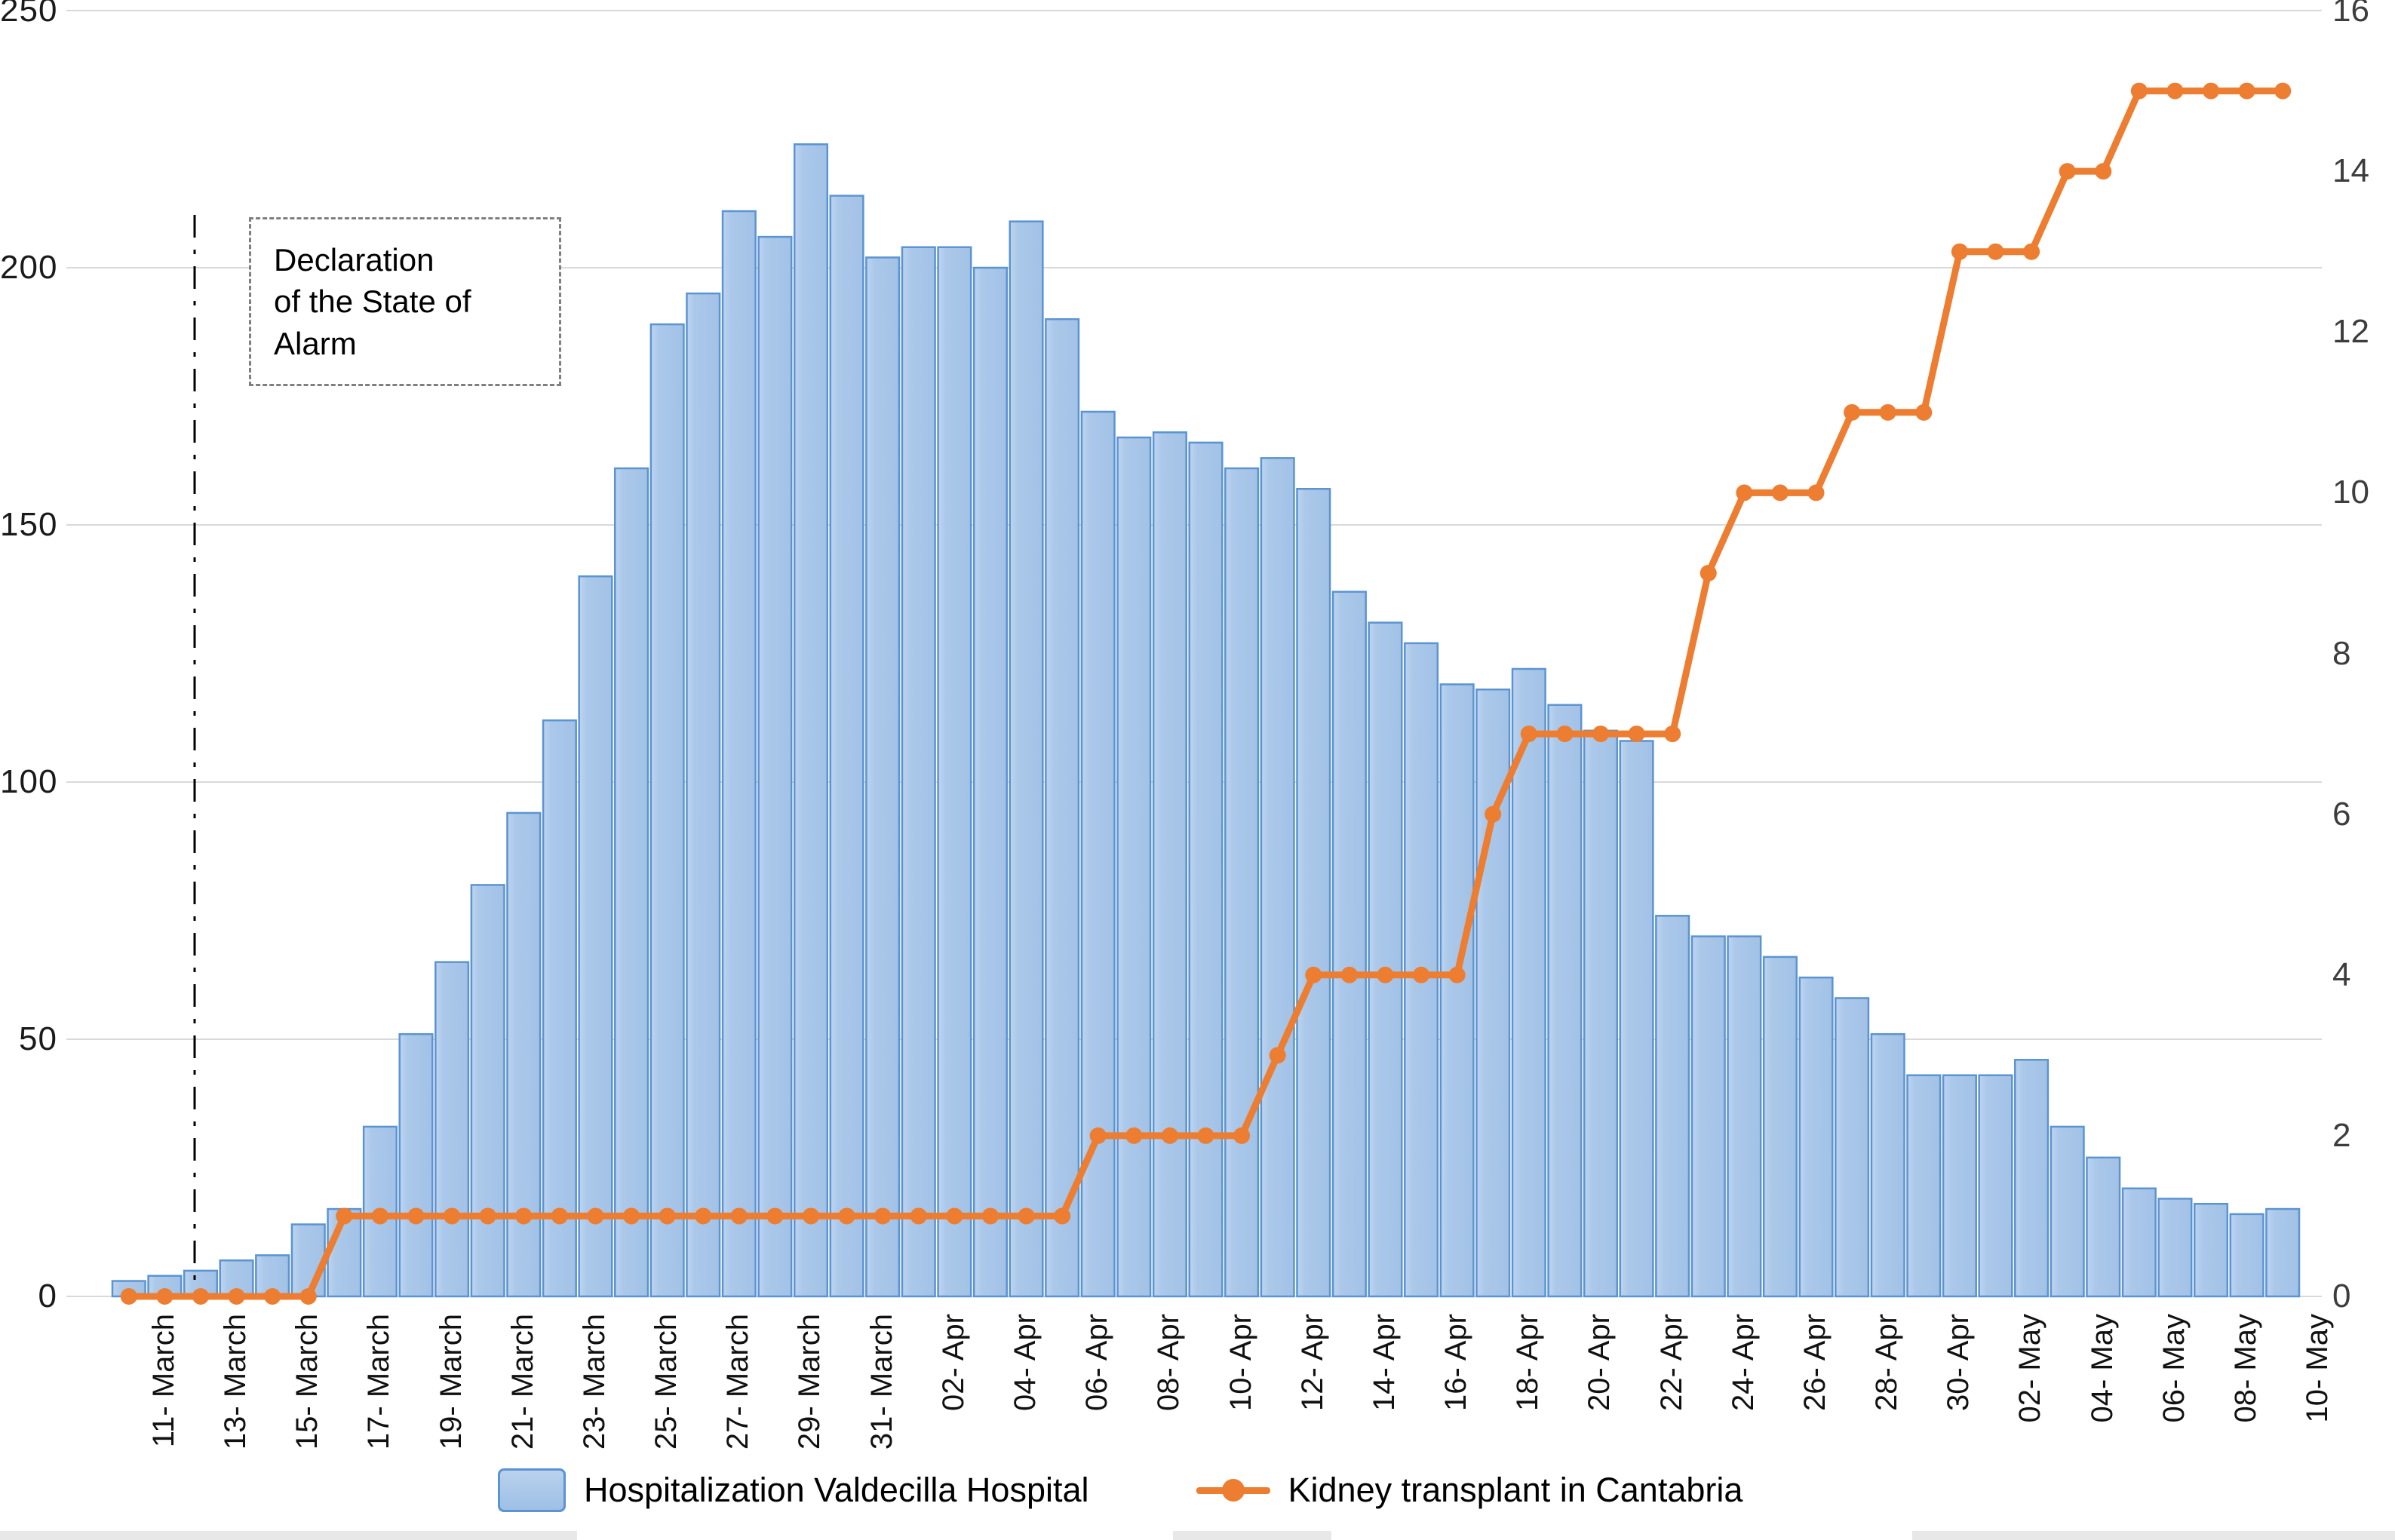 The height and width of the screenshot is (1540, 2395). Describe the element at coordinates (1743, 1362) in the screenshot. I see `x-axis-tick: 24- Apr` at that location.